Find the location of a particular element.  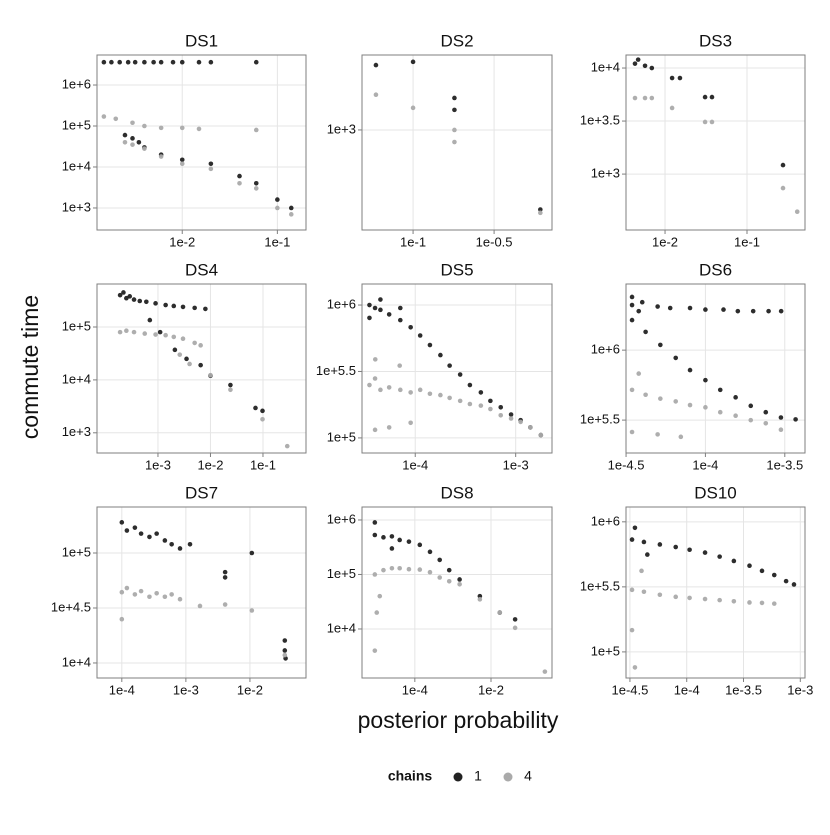

x-tick-label: 1e-1 is located at coordinates (413, 241).